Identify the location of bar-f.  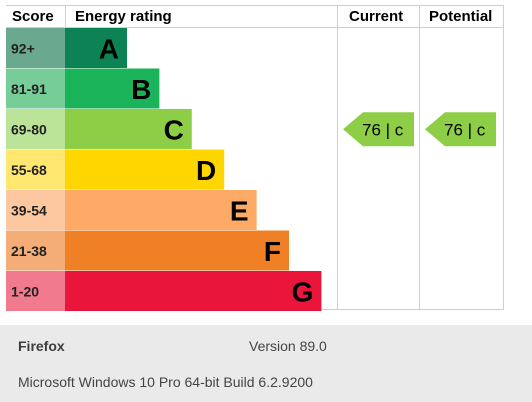
(177, 250).